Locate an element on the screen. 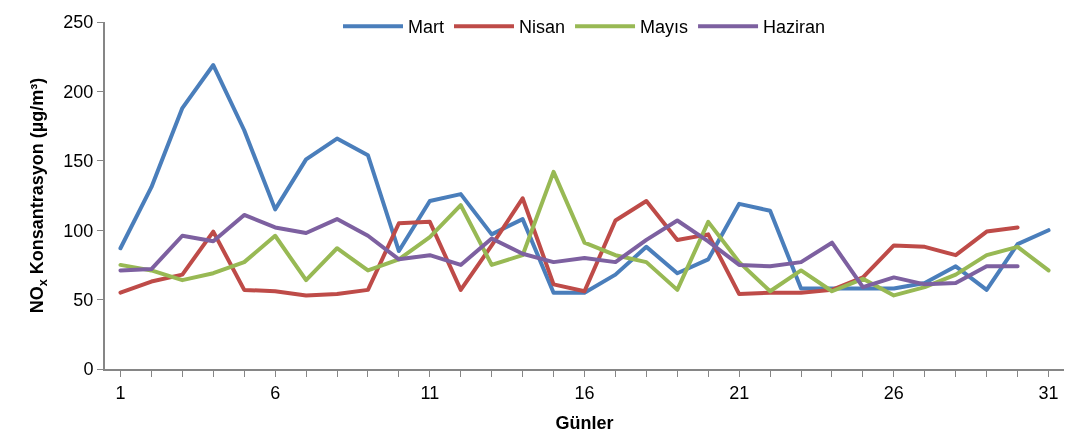 The width and height of the screenshot is (1072, 439). legend-label: Nisan is located at coordinates (542, 27).